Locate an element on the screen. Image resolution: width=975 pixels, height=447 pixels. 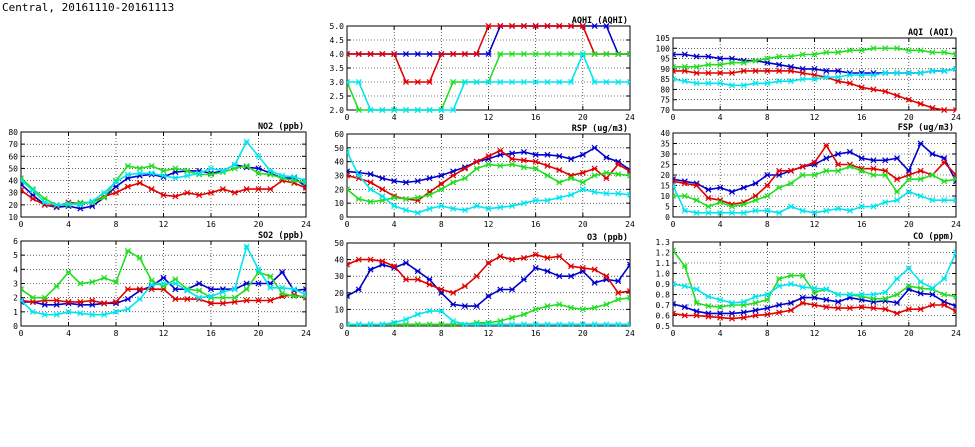
series-red is located at coordinates (163, 193).